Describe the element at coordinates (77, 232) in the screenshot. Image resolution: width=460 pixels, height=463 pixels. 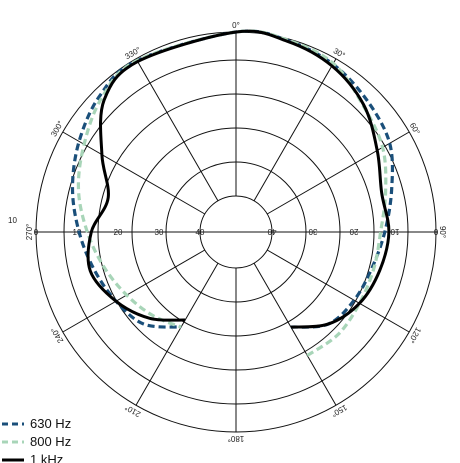
I see `radial-tick-left-1: 10` at that location.